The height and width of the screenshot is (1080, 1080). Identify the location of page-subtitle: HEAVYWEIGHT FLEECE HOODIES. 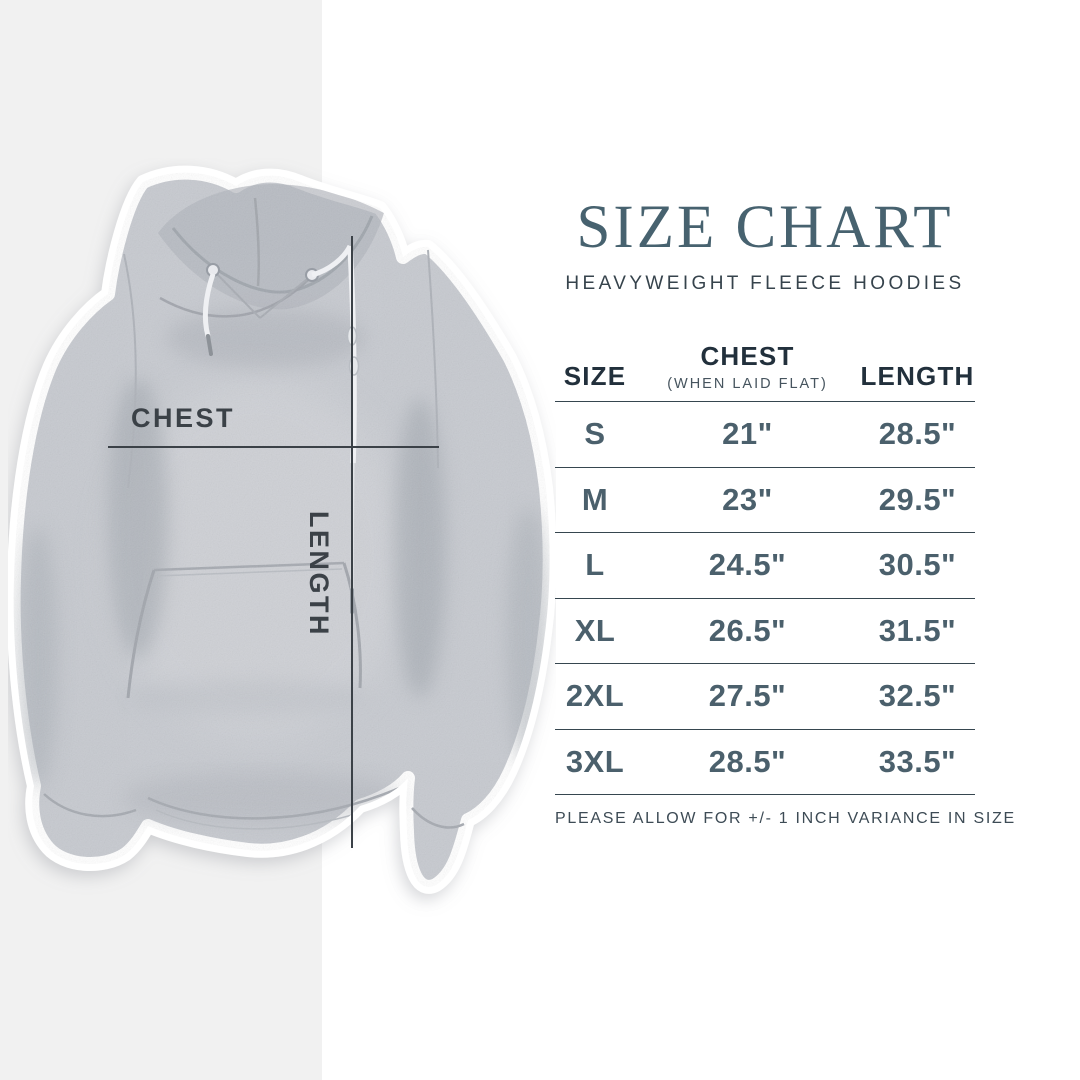
(765, 284).